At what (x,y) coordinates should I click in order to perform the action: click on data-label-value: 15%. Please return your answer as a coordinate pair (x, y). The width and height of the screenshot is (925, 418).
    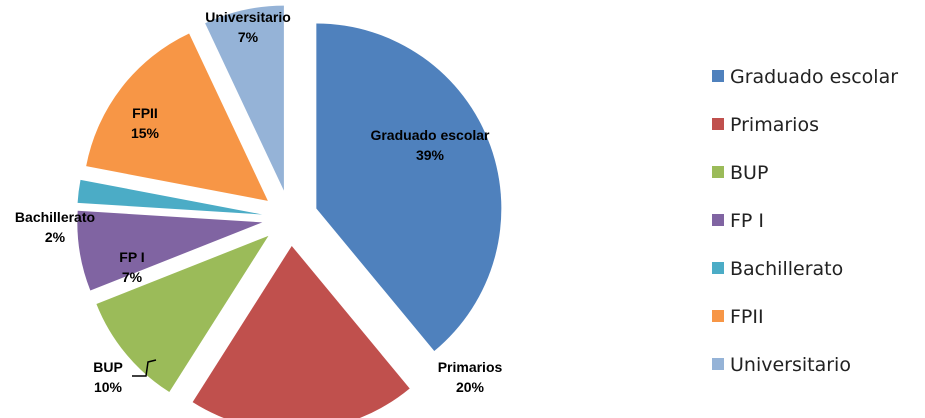
    Looking at the image, I should click on (145, 133).